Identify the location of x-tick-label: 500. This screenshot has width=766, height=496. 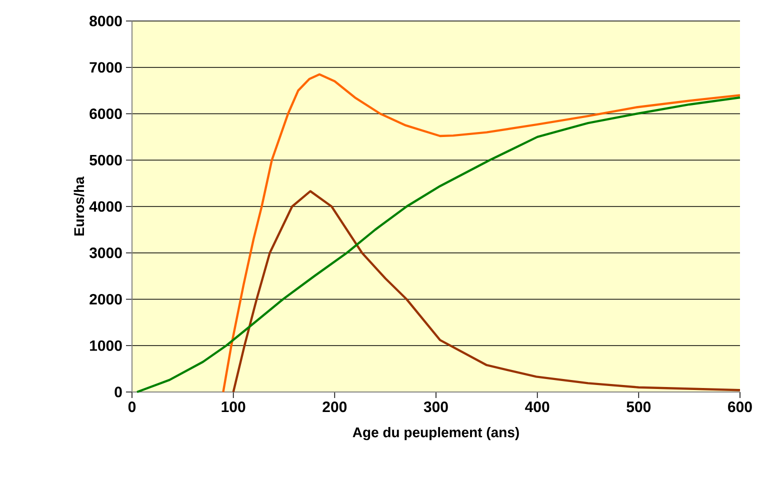
(638, 407).